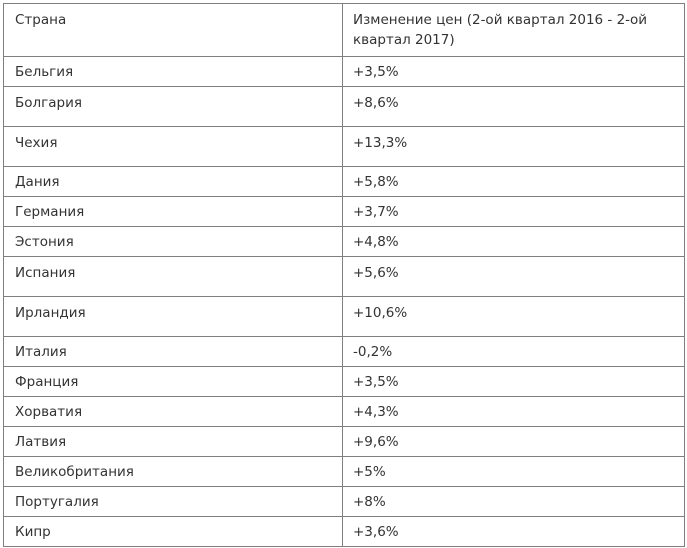 Image resolution: width=687 pixels, height=548 pixels. Describe the element at coordinates (173, 276) in the screenshot. I see `country-cell: Испания` at that location.